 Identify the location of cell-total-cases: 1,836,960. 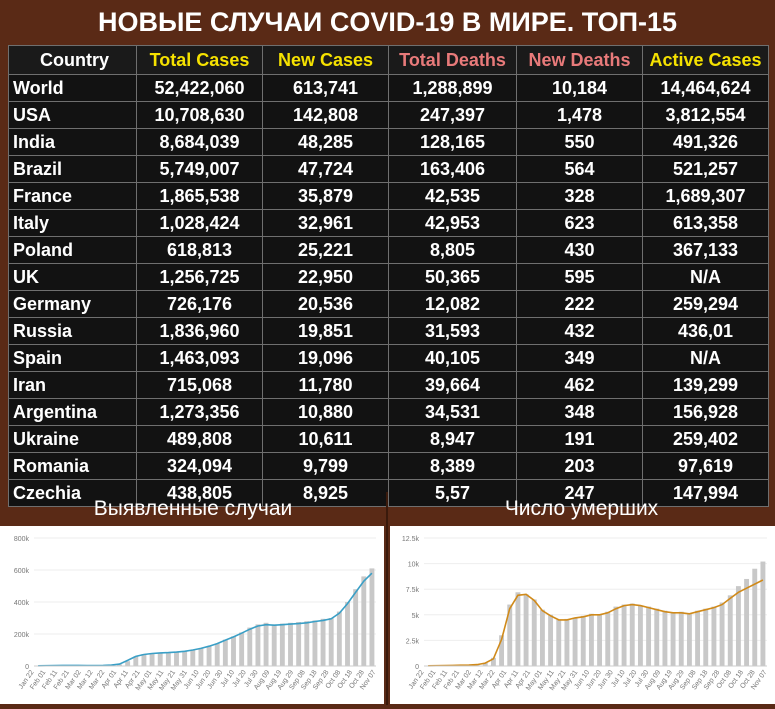
(200, 331).